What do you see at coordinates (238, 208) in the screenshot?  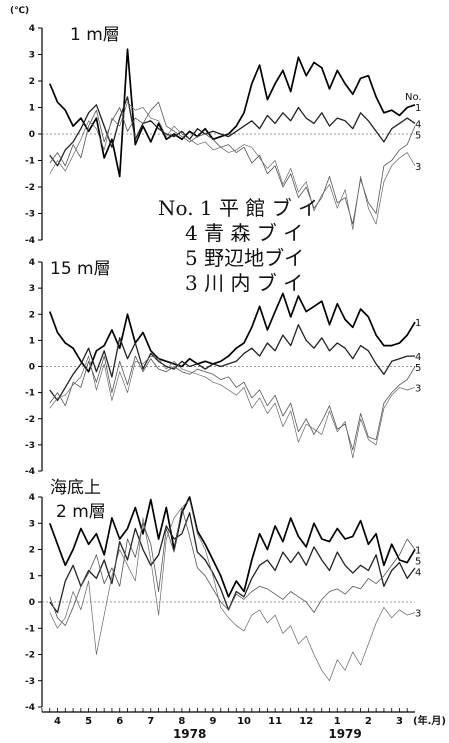 I see `legend-line-1: No. 1 平 館 ブ イ` at bounding box center [238, 208].